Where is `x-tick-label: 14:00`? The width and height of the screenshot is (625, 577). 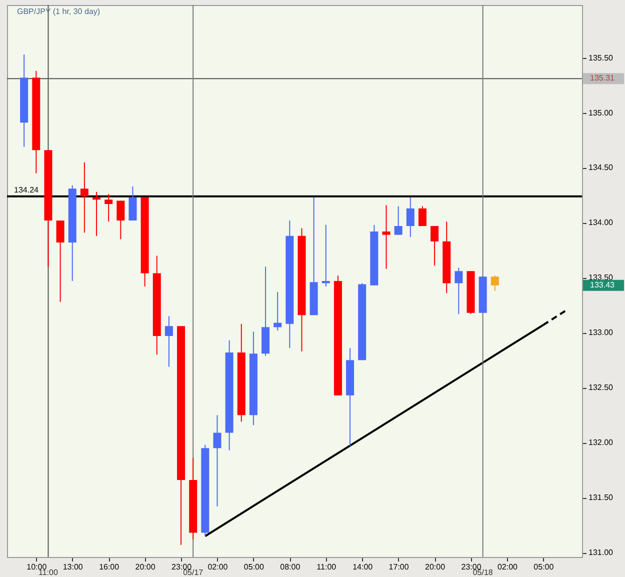
x-tick-label: 14:00 is located at coordinates (363, 567).